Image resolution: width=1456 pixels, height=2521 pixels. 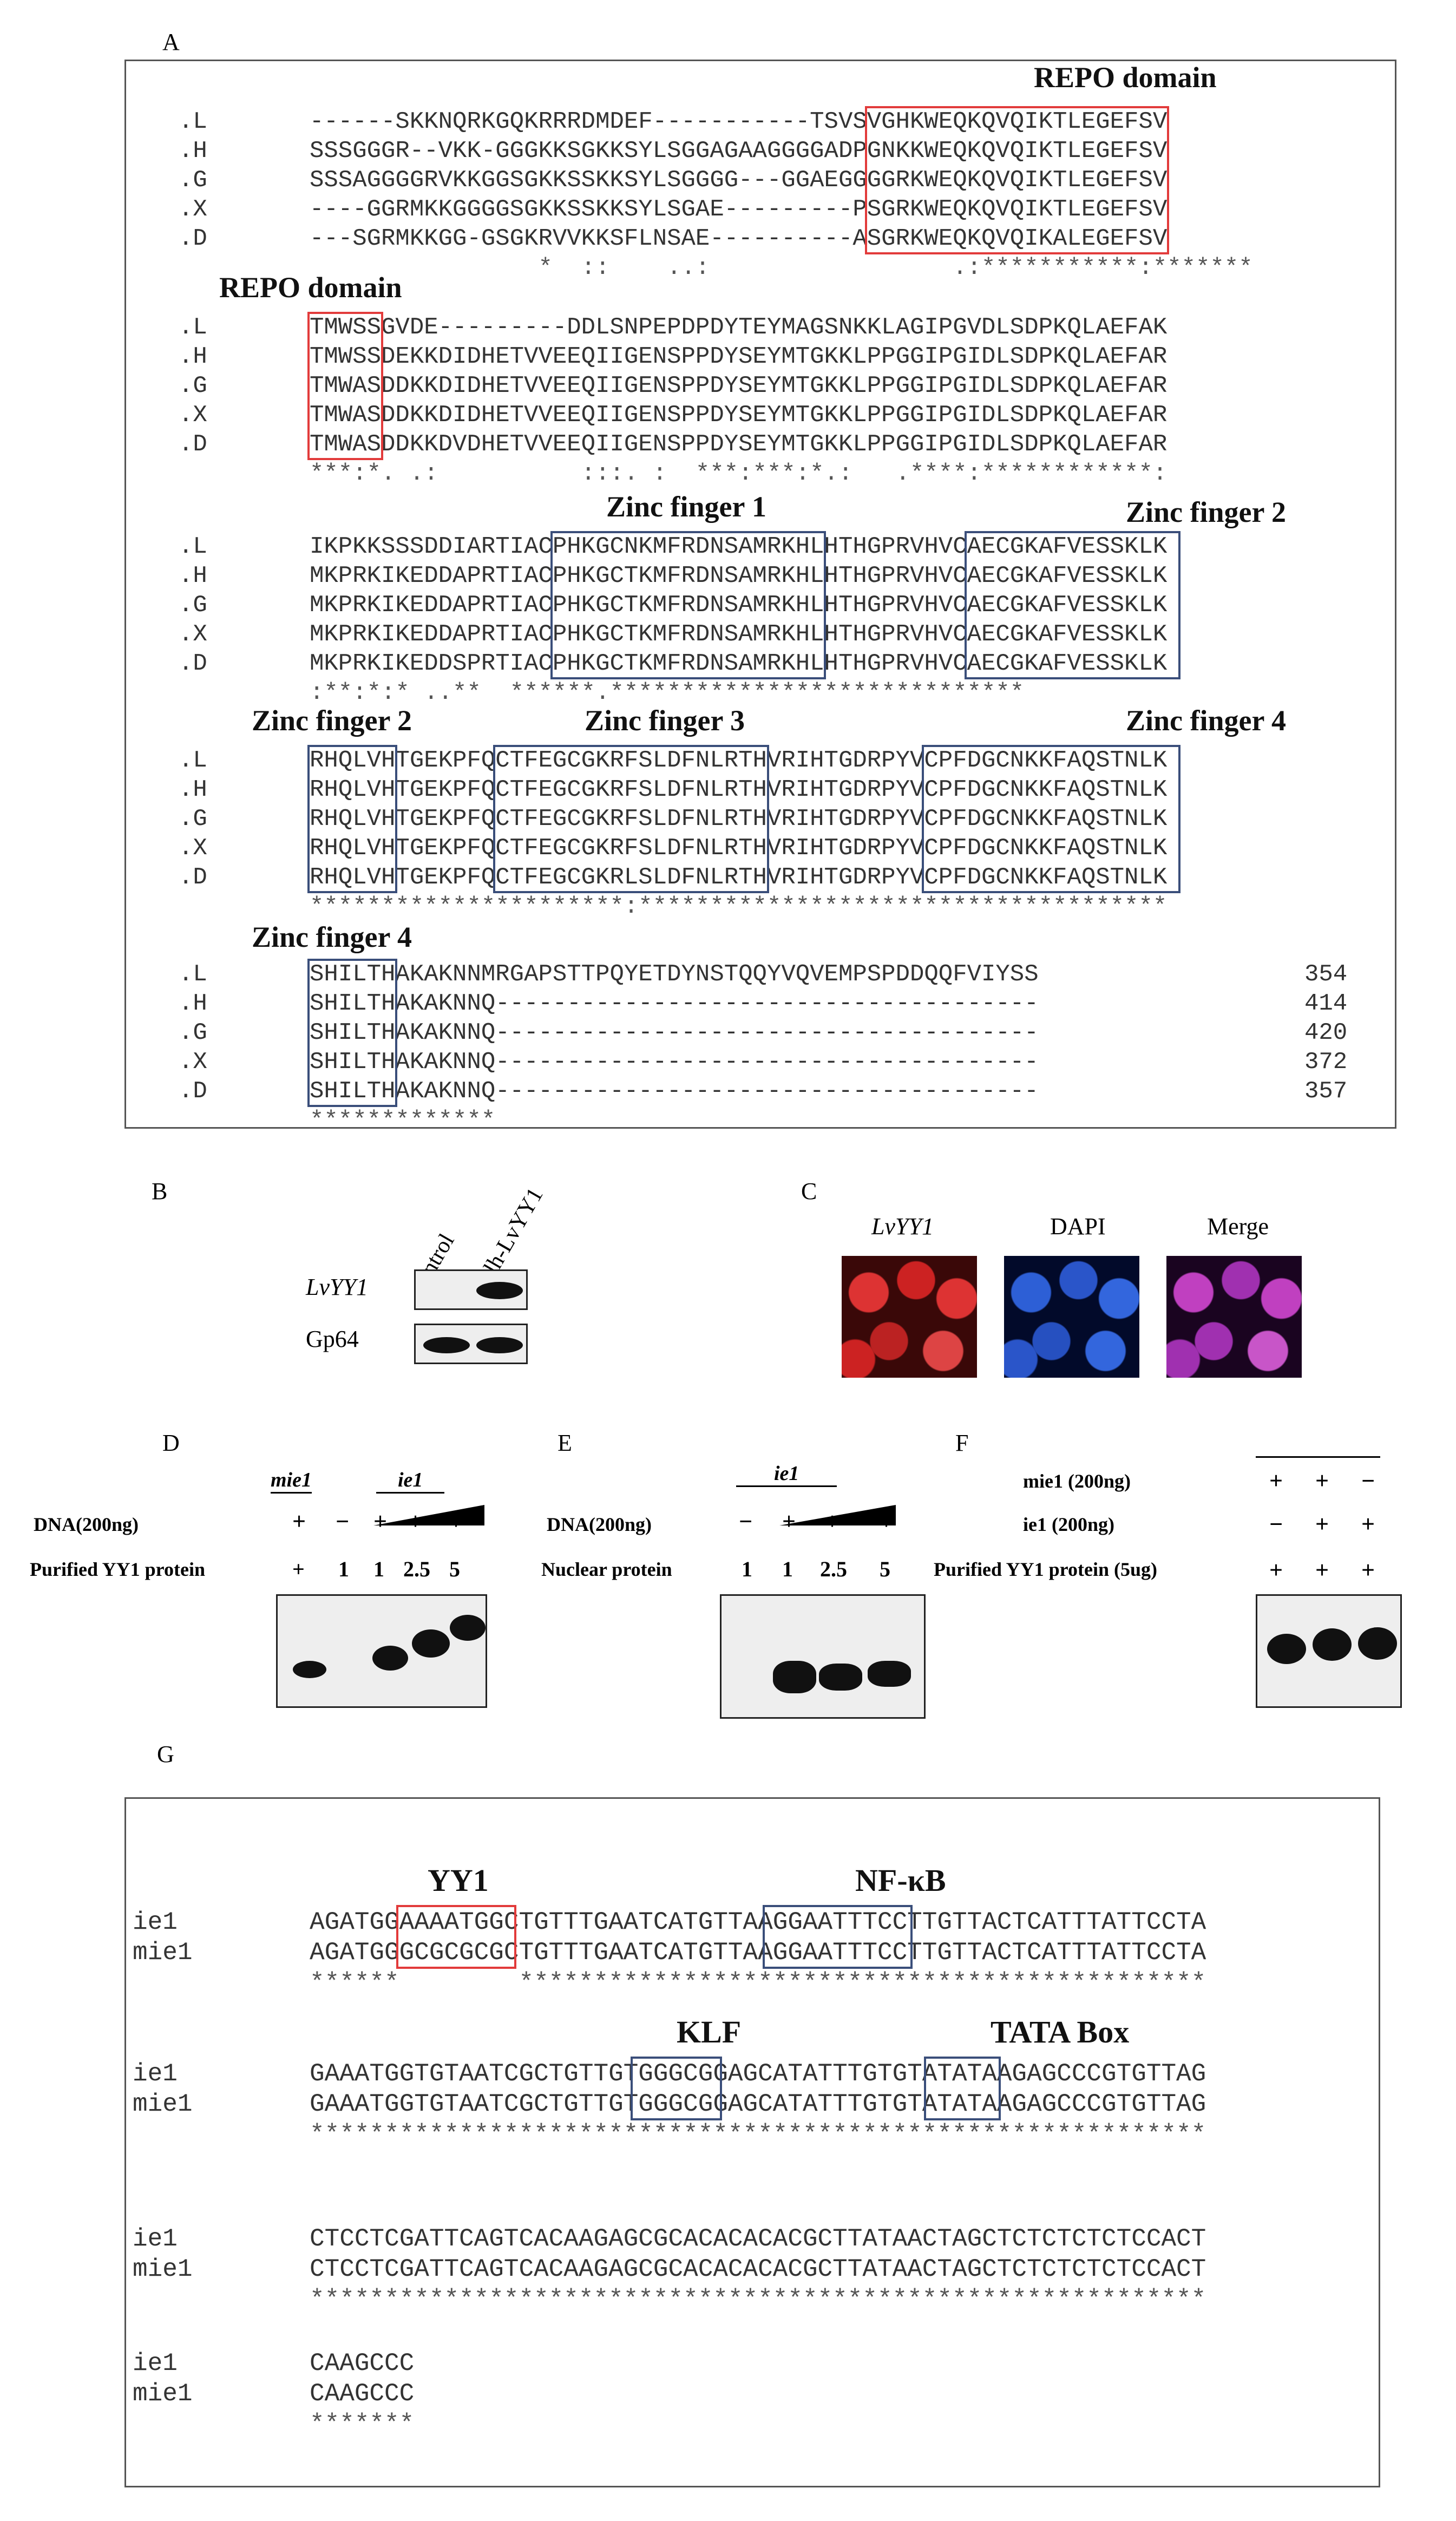 What do you see at coordinates (500, 1345) in the screenshot?
I see `band-gp64-polh` at bounding box center [500, 1345].